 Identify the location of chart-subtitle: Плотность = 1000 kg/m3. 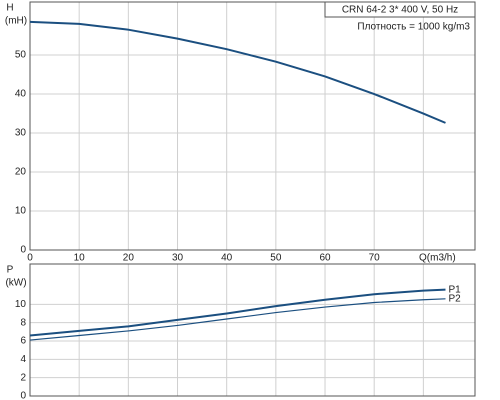
(413, 27).